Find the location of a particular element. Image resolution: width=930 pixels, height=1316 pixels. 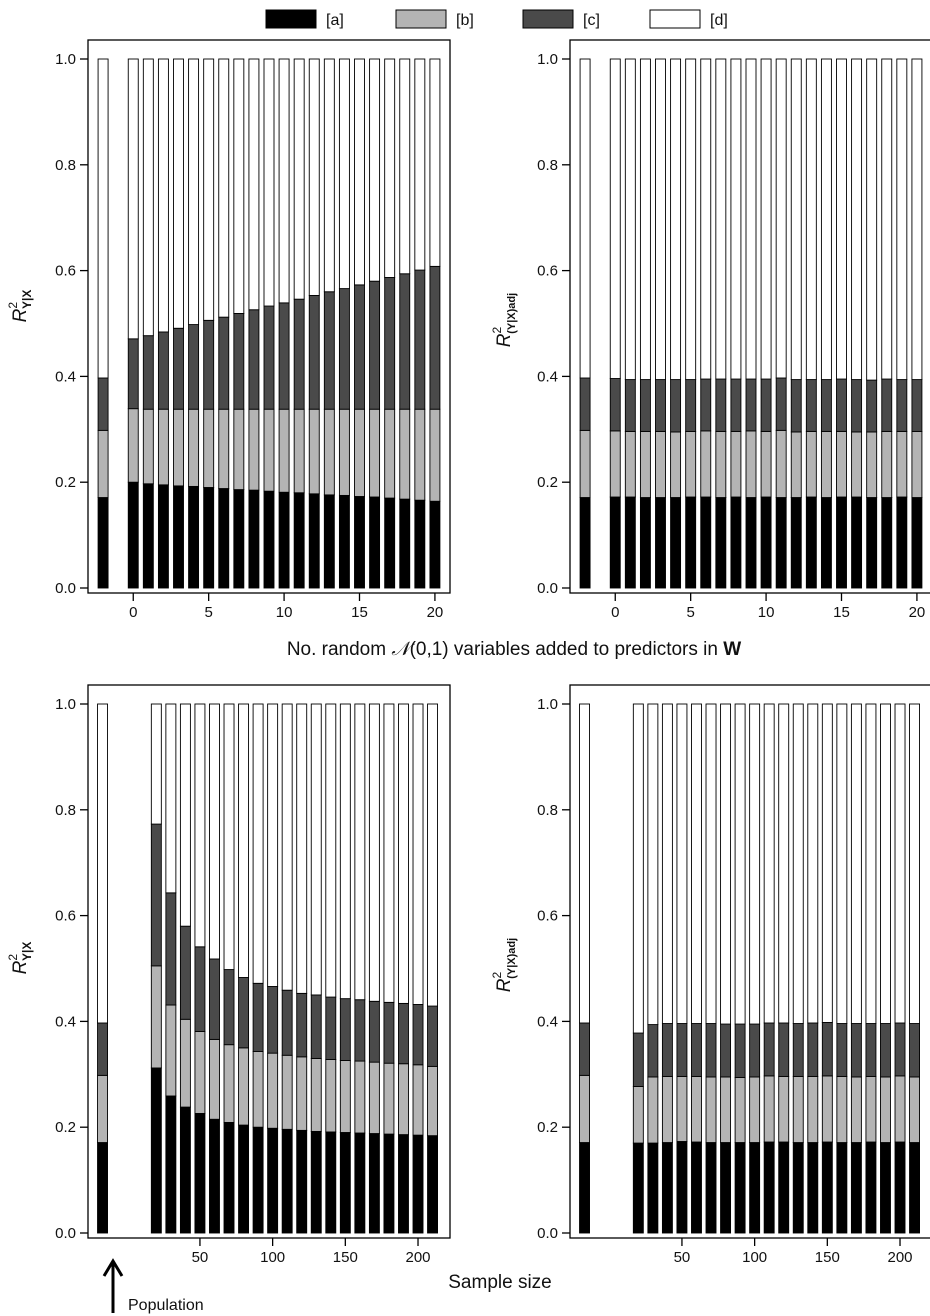

x-axis: 0 5 10 15 20 is located at coordinates (768, 607).